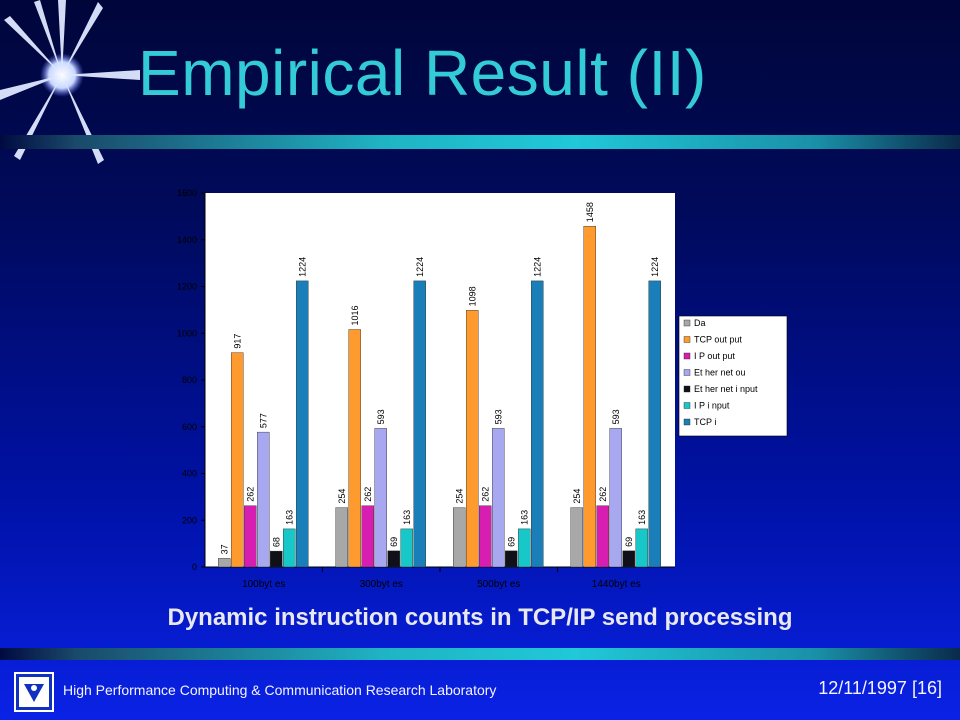  I want to click on y-tick-label: 0, so click(194, 567).